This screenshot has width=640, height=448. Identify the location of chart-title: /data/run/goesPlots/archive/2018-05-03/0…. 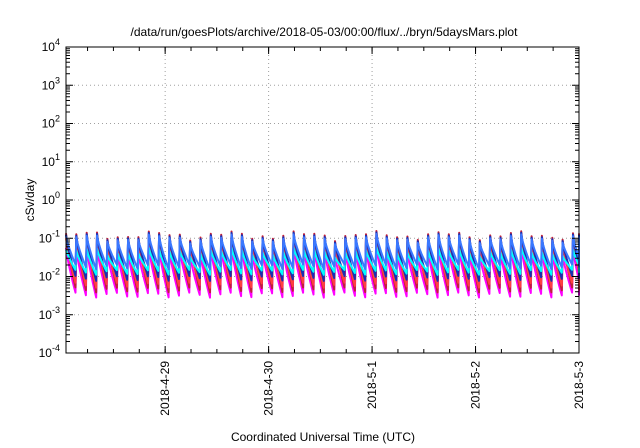
(325, 32).